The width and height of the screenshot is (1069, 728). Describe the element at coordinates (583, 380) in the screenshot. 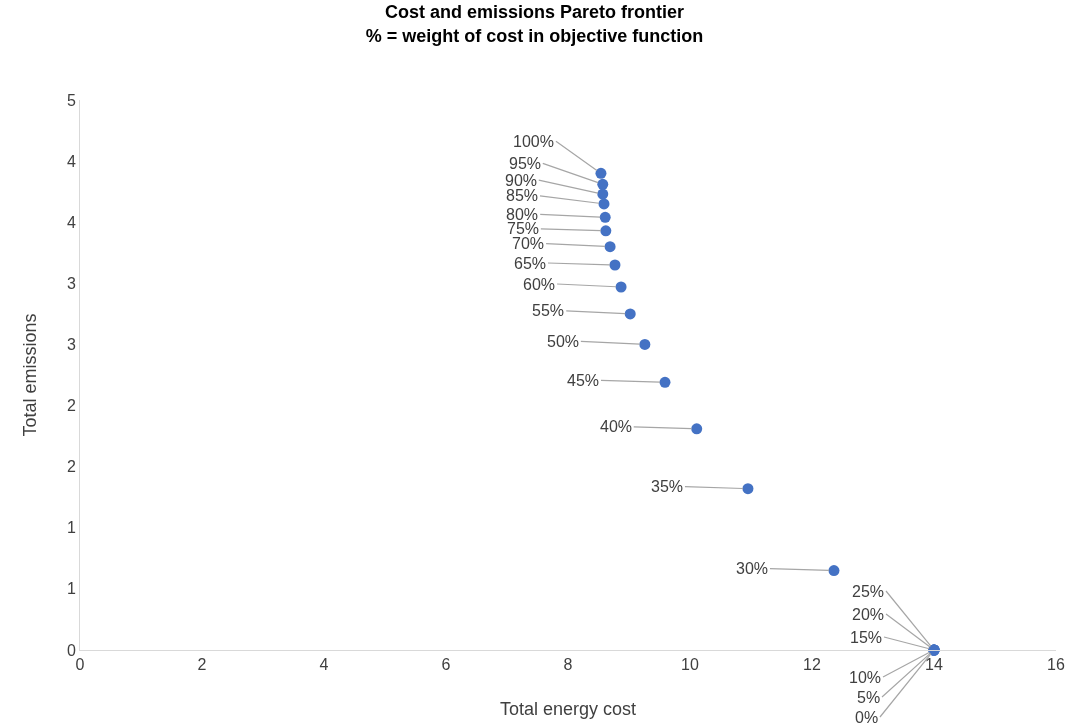

I see `annotation: 45%` at that location.